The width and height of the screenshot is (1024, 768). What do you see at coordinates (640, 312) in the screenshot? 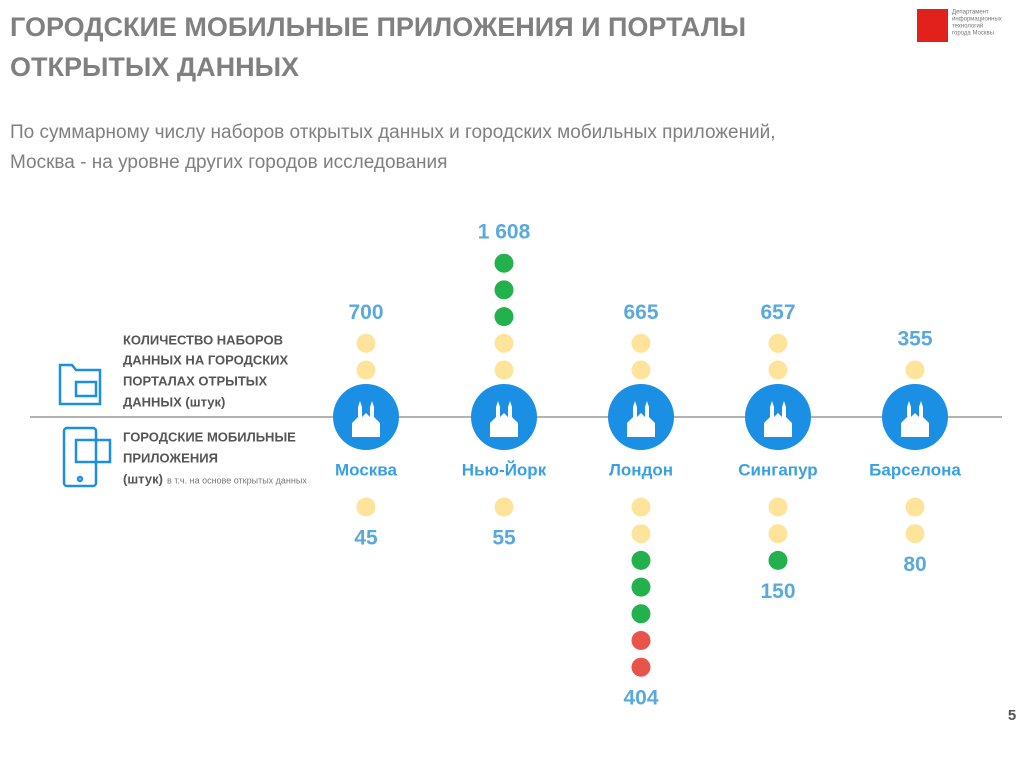
I see `dataset-count: 665` at bounding box center [640, 312].